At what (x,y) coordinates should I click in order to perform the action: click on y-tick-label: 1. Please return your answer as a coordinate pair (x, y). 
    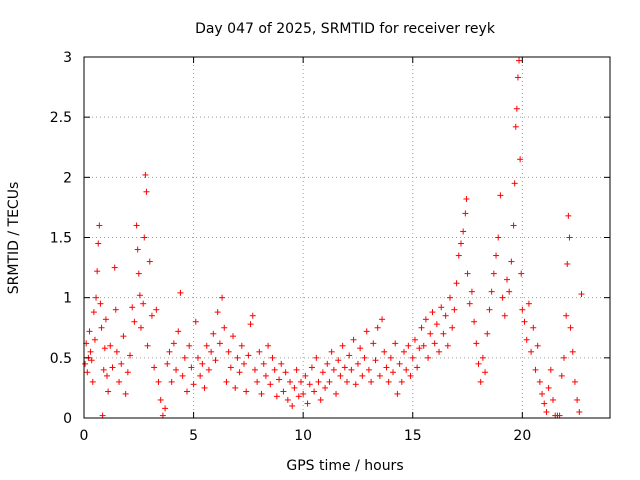
    Looking at the image, I should click on (67, 299).